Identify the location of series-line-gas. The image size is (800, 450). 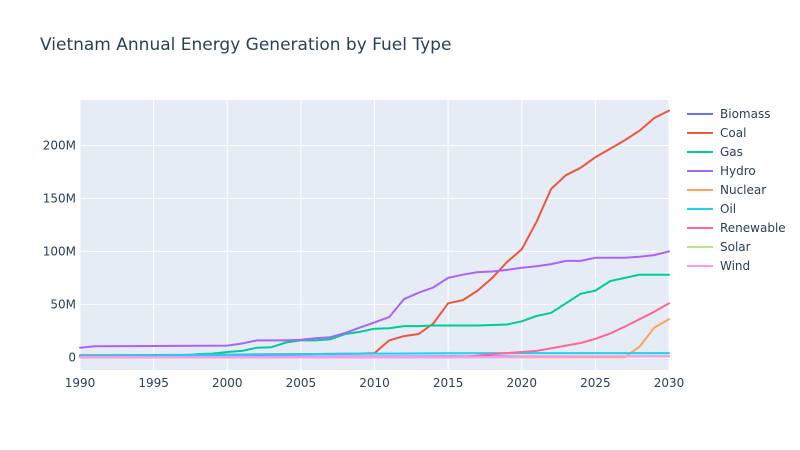
(374, 315).